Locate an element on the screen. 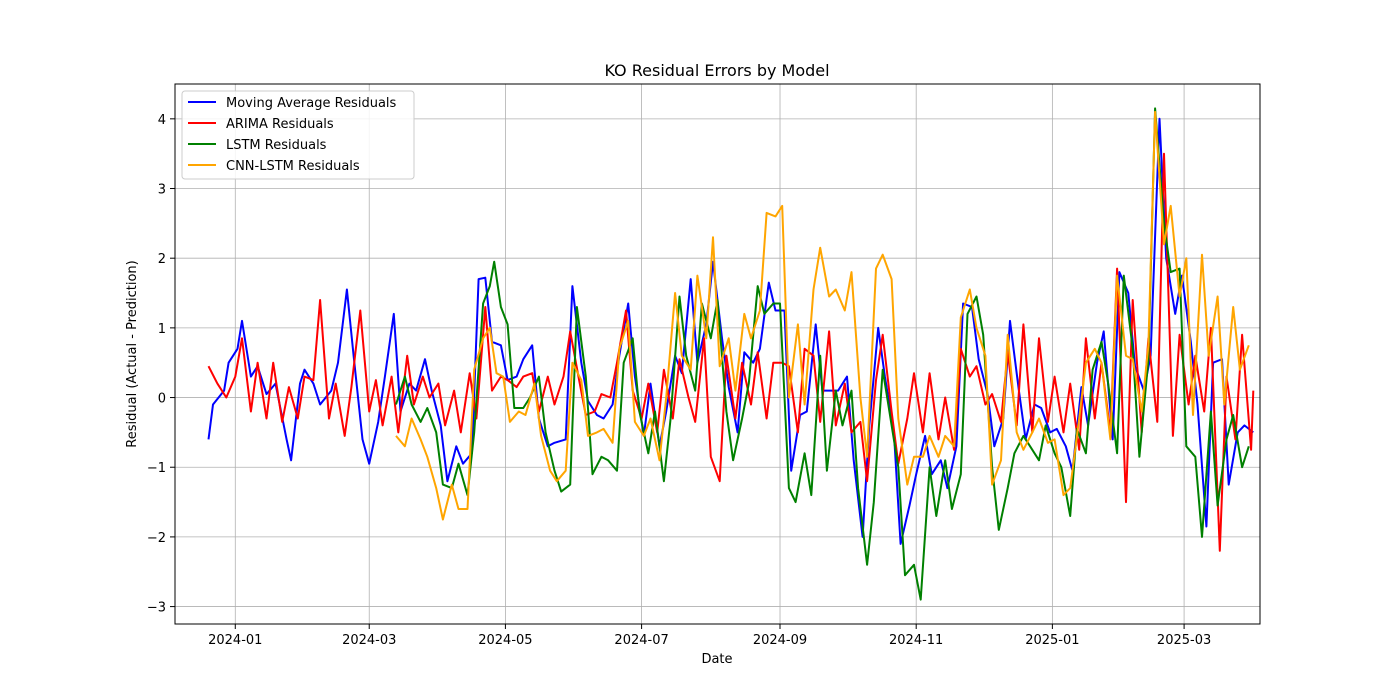  legend-box is located at coordinates (298, 135).